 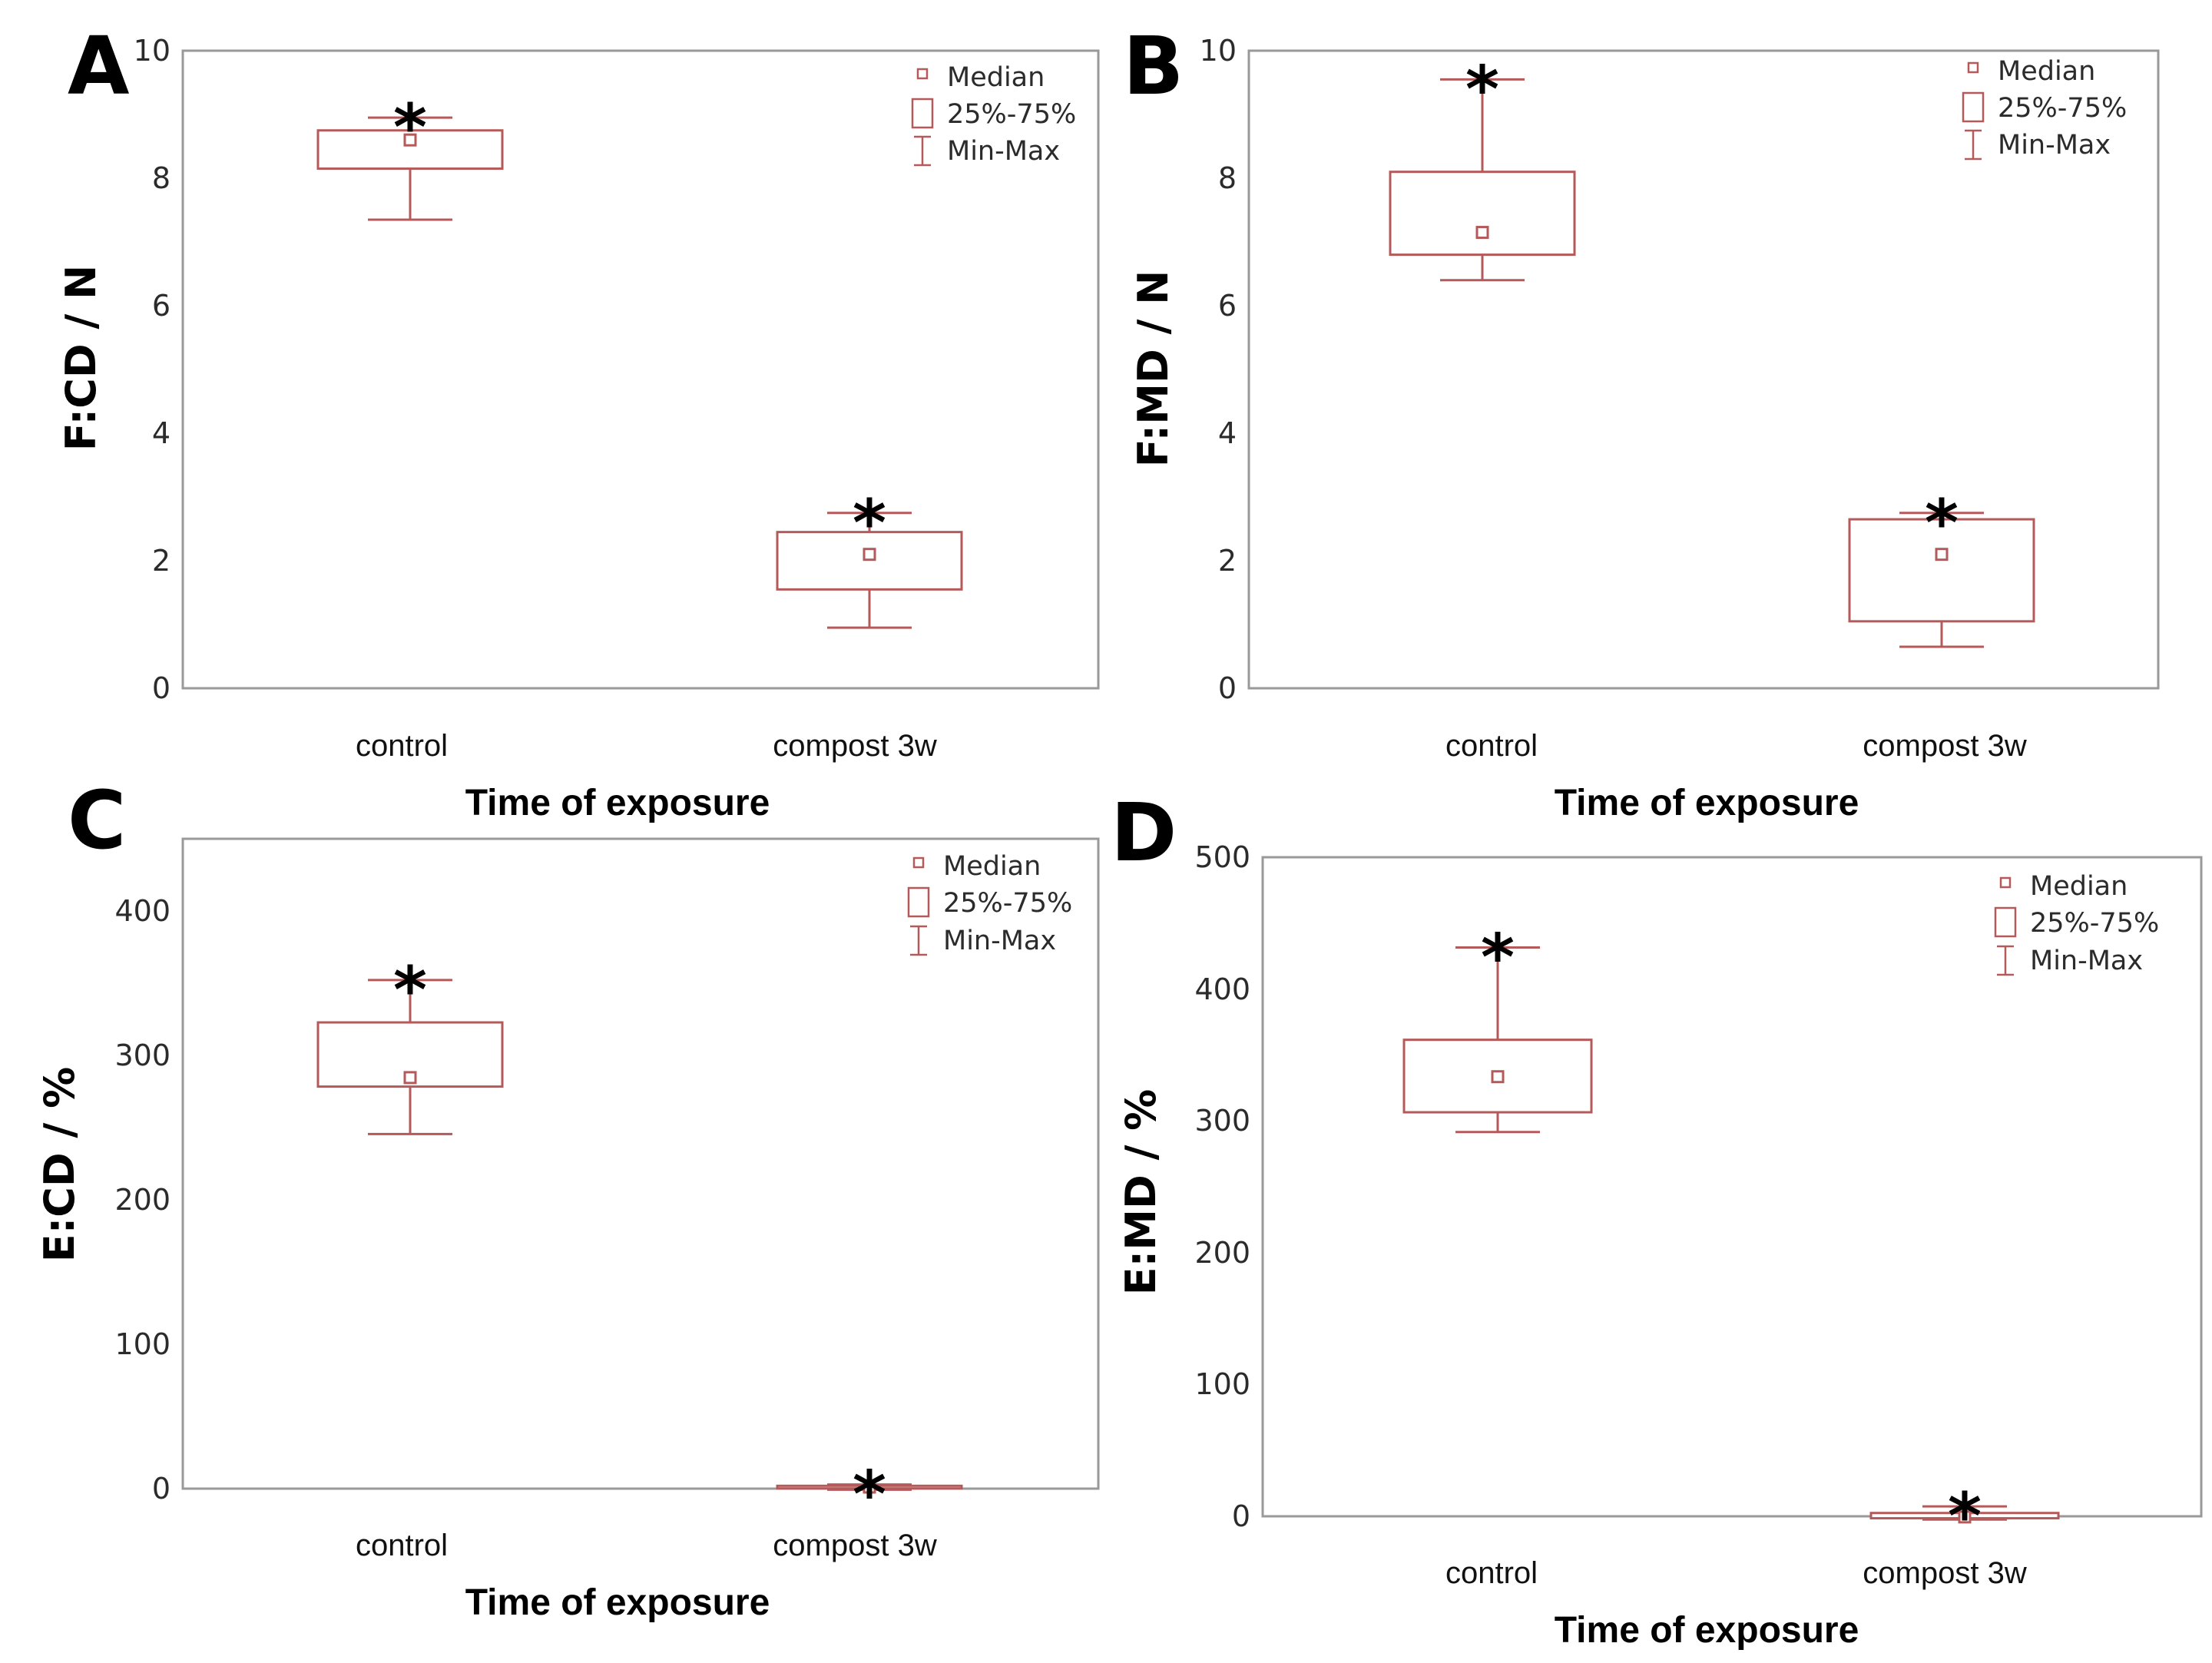 I want to click on y-axis-title: F:MD / N, so click(x=1153, y=369).